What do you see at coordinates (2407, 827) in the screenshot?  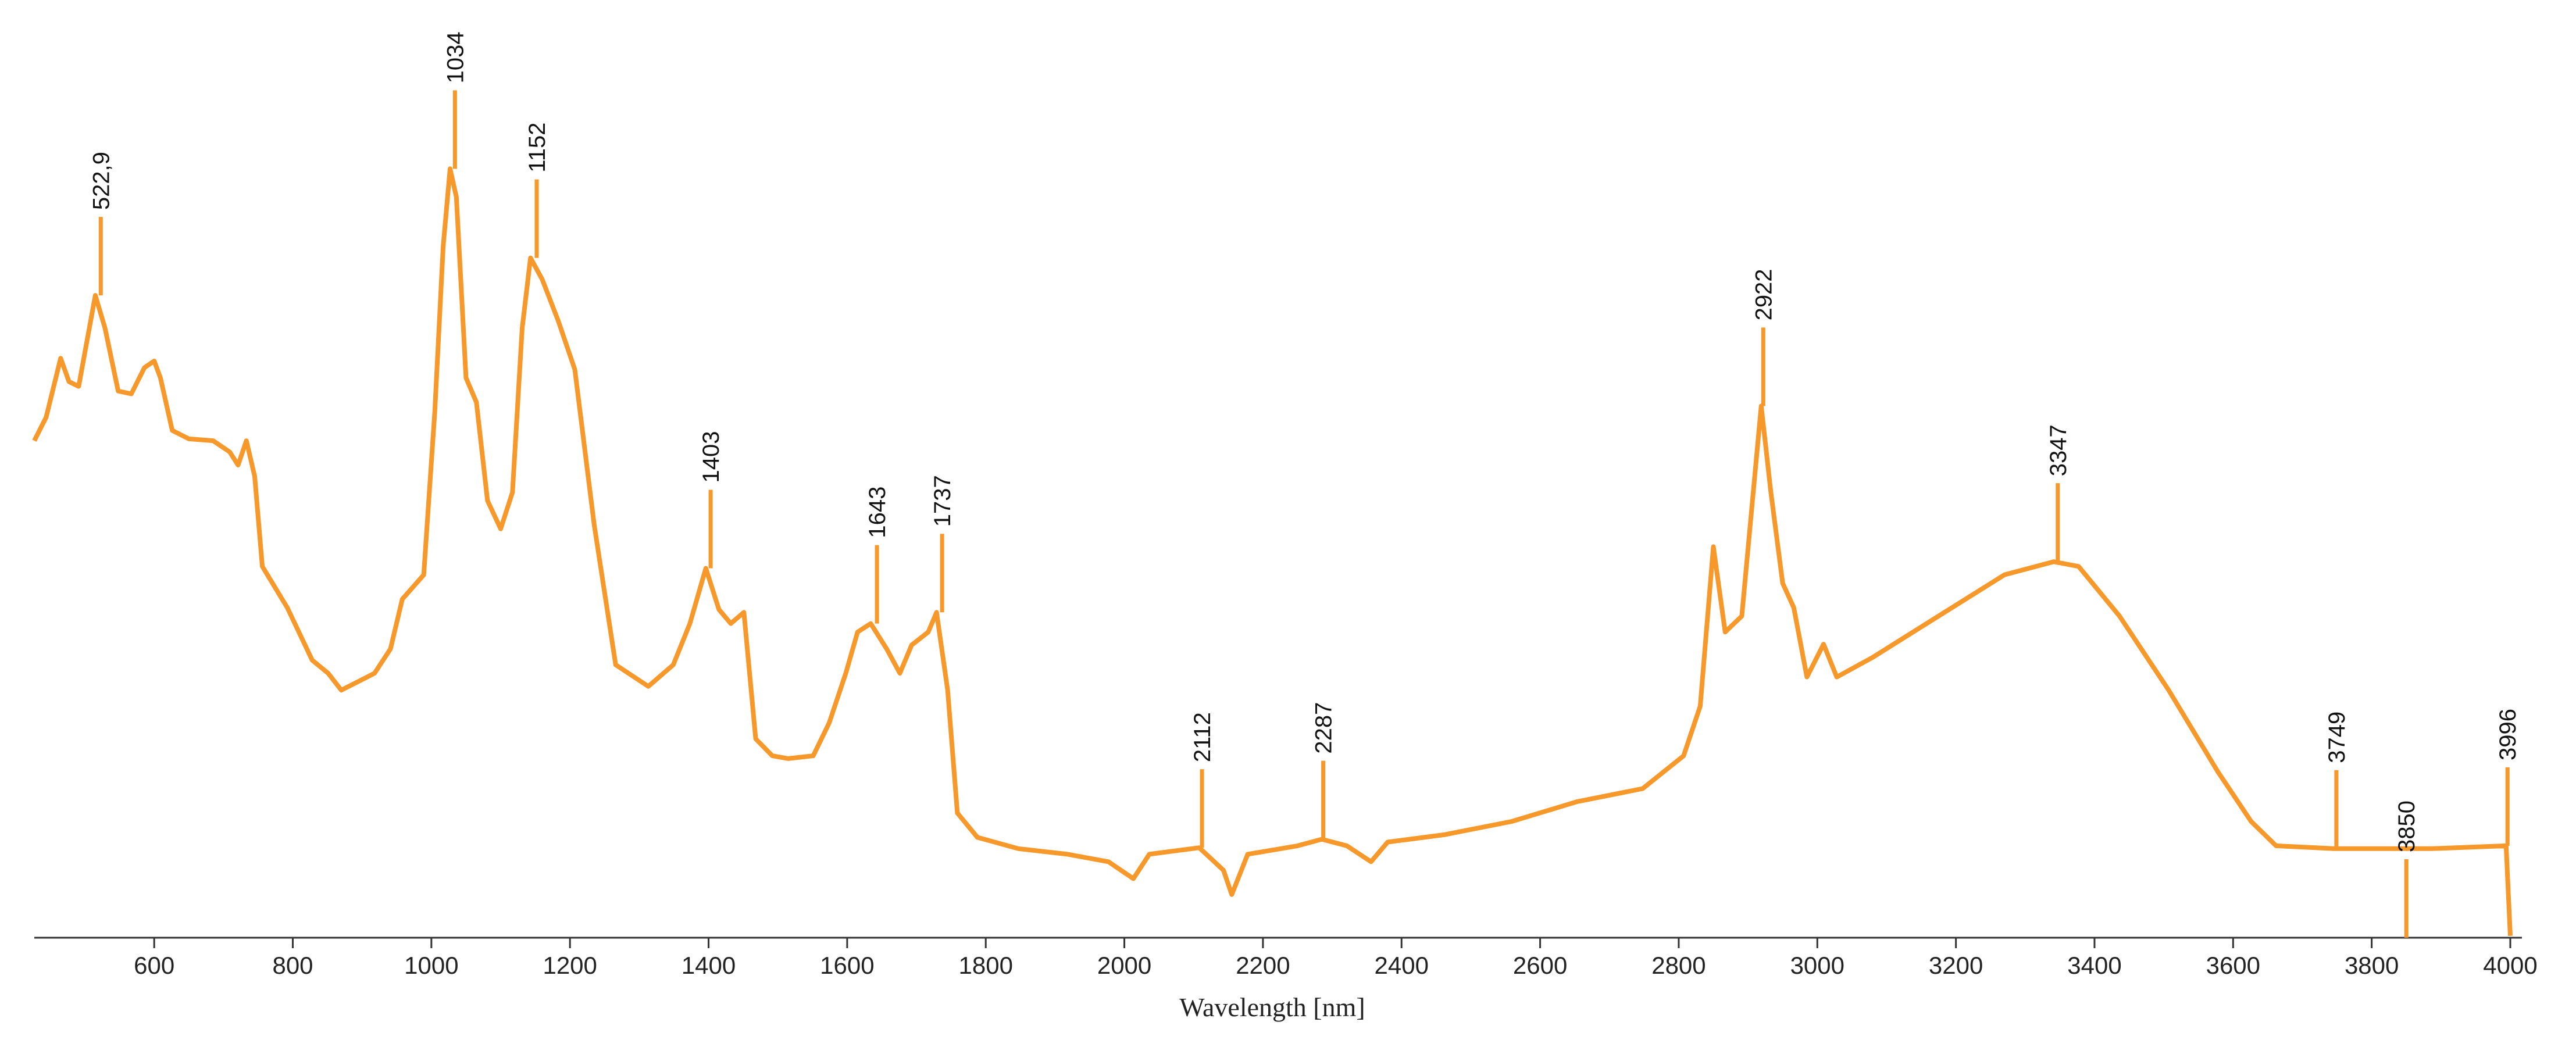 I see `annotation-label: 3850` at bounding box center [2407, 827].